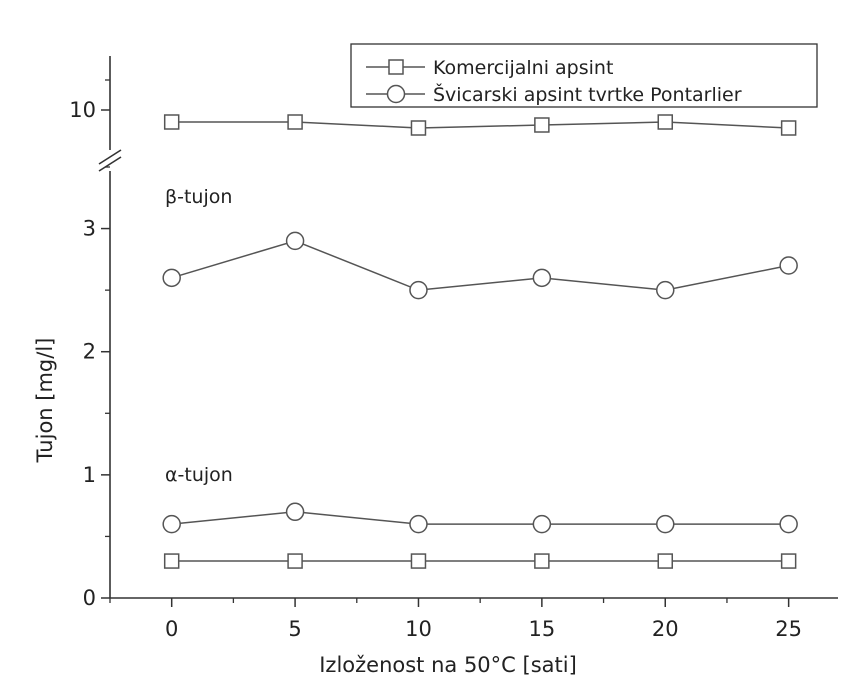 This screenshot has width=846, height=698. Describe the element at coordinates (82, 110) in the screenshot. I see `y-tick-label: 10` at that location.